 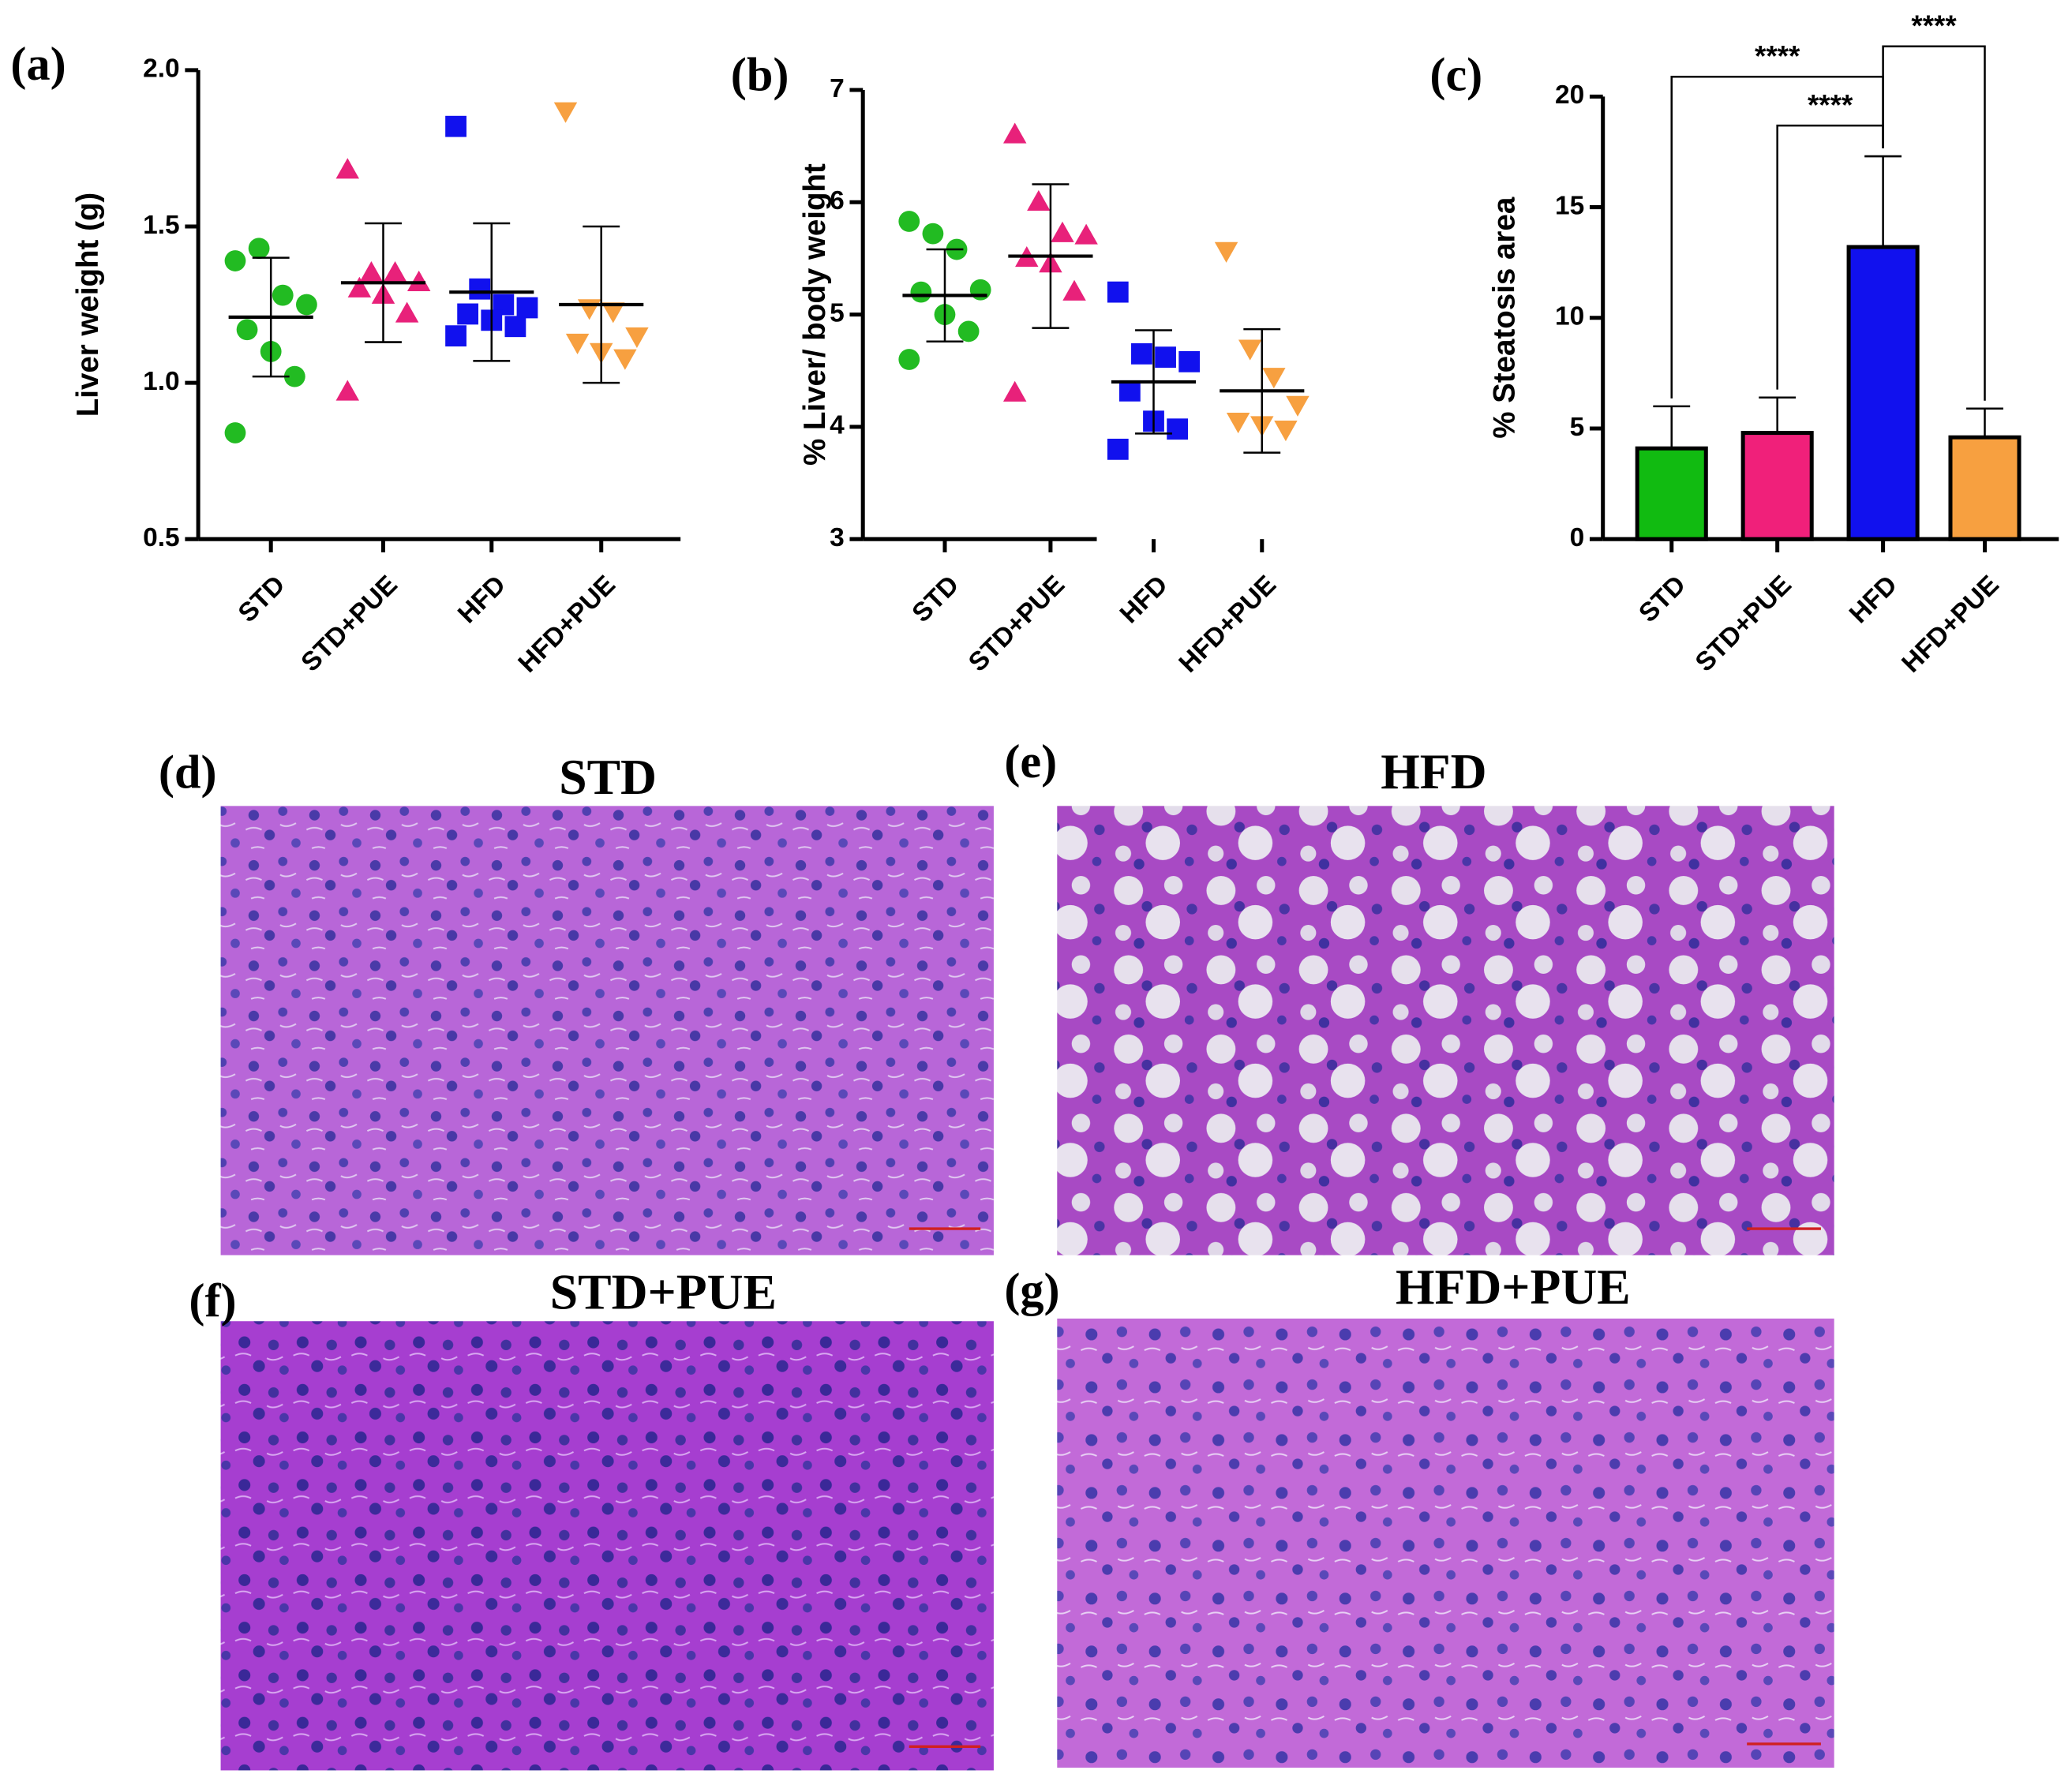 I want to click on y-tick-label: 2.0, so click(x=161, y=69).